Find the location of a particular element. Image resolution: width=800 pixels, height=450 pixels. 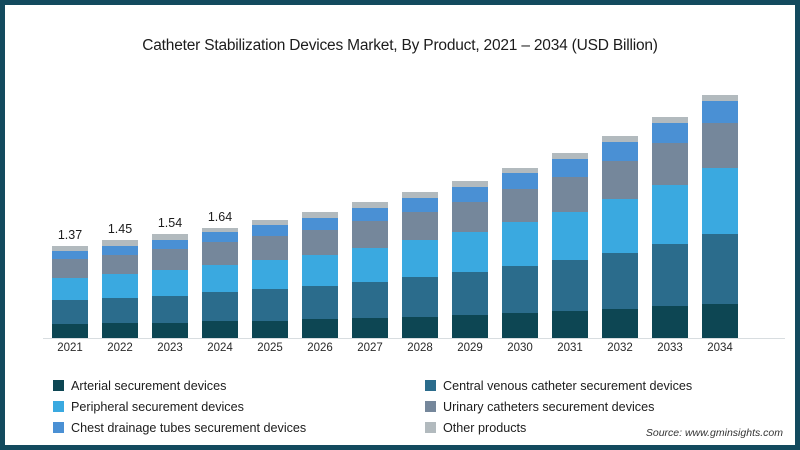

x-tick-label: 2027 is located at coordinates (370, 348).